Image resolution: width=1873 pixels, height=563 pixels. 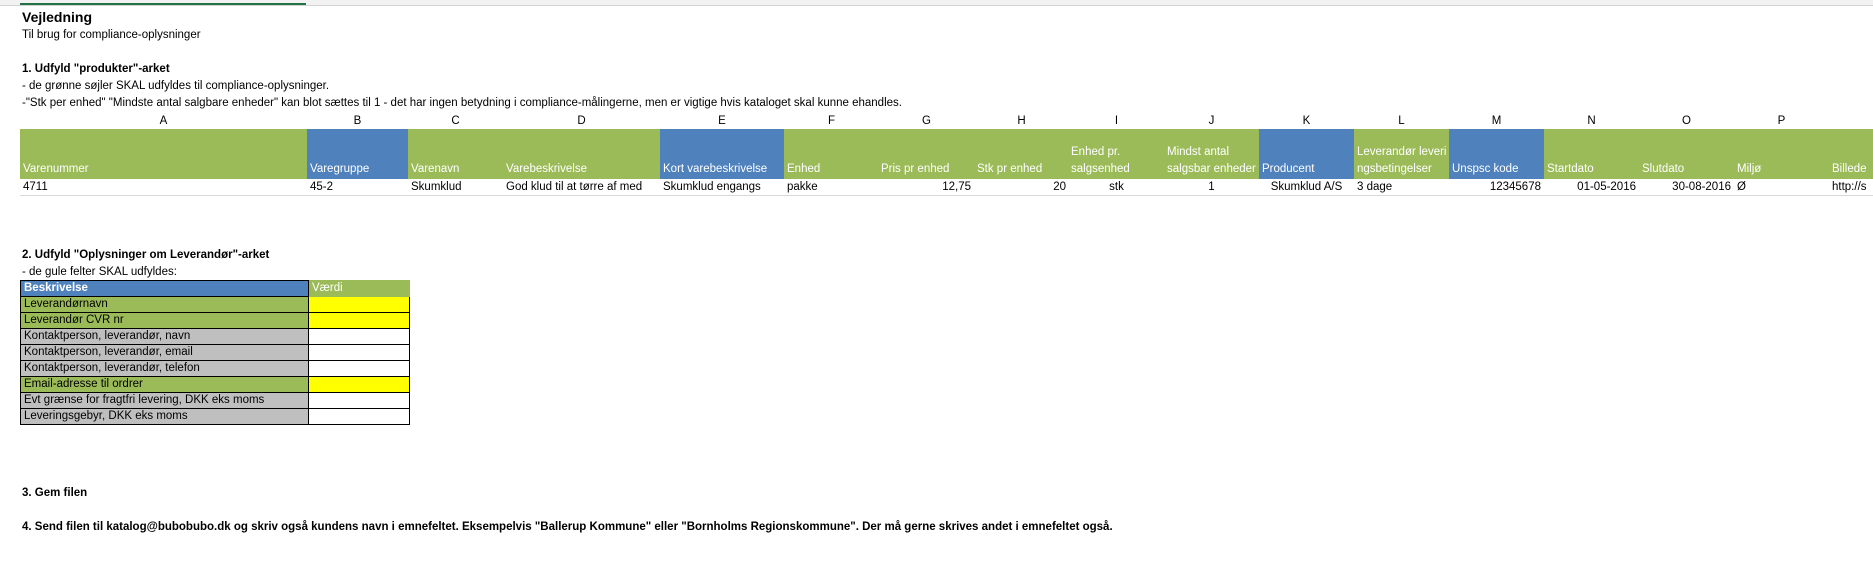 What do you see at coordinates (1749, 169) in the screenshot?
I see `header-label: Miljø` at bounding box center [1749, 169].